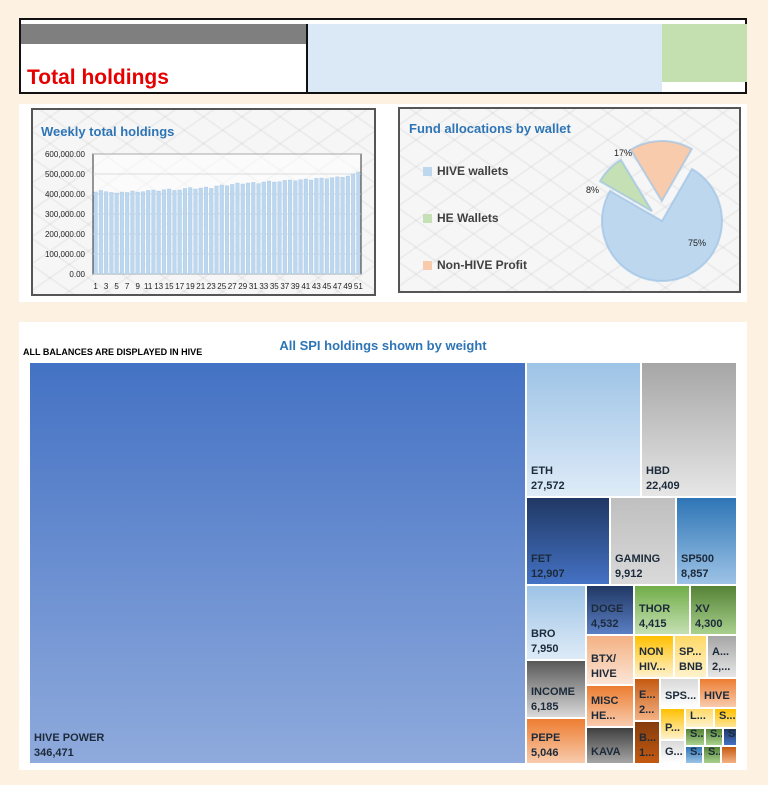  Describe the element at coordinates (95, 286) in the screenshot. I see `weekly-x-tick-label: 1` at that location.